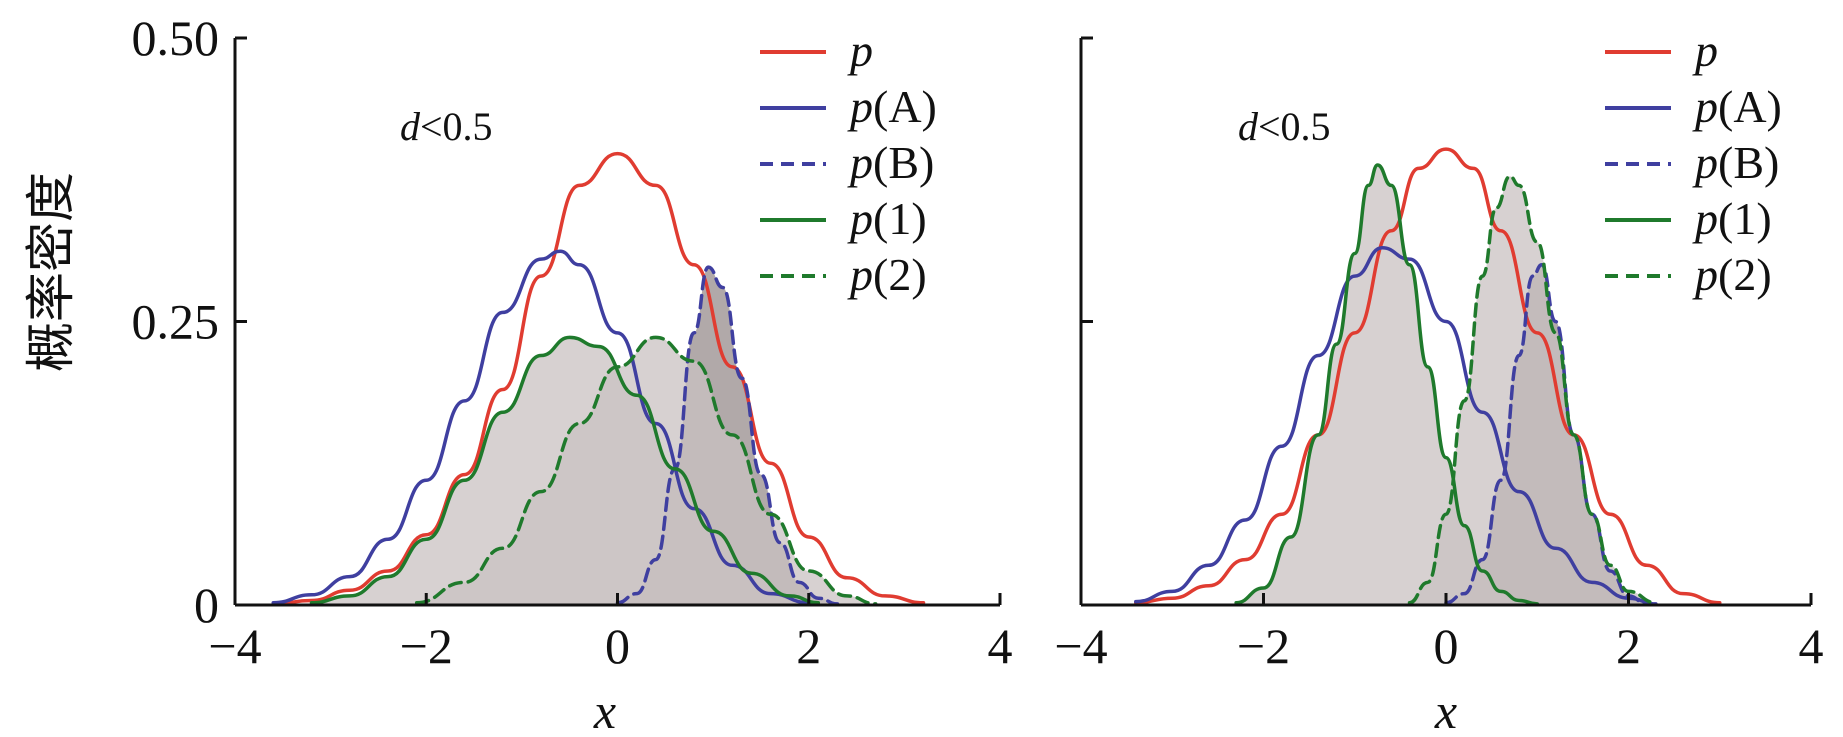 This screenshot has width=1843, height=737. What do you see at coordinates (1445, 710) in the screenshot?
I see `x-axis-label-right: x` at bounding box center [1445, 710].